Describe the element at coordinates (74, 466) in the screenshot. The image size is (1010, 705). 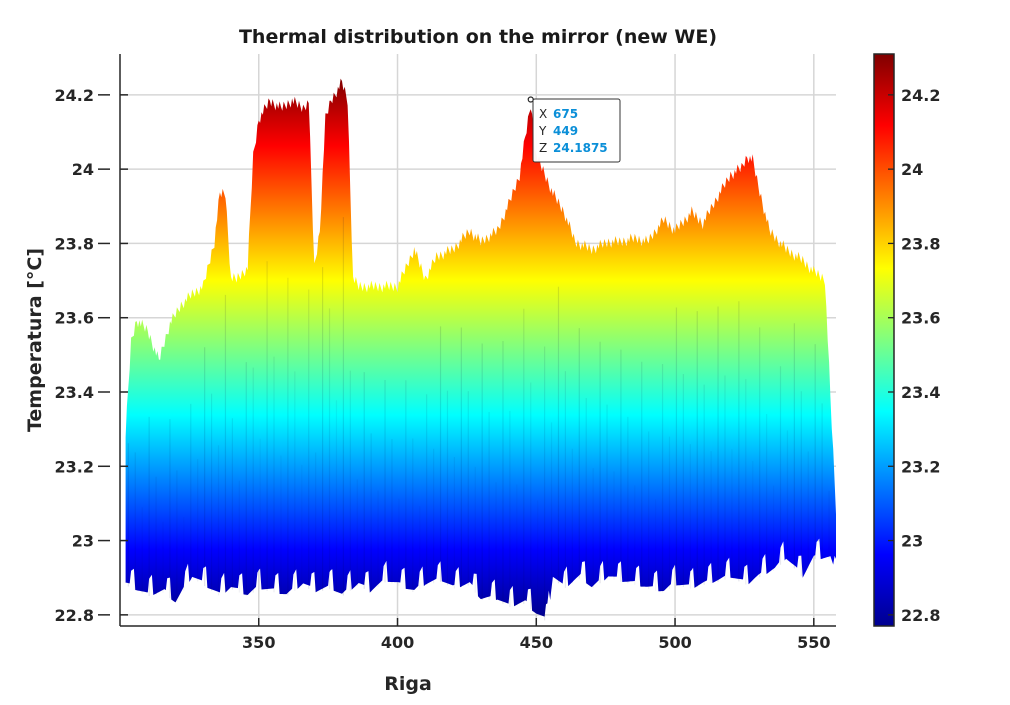
I see `y-tick-label: 23.2` at that location.